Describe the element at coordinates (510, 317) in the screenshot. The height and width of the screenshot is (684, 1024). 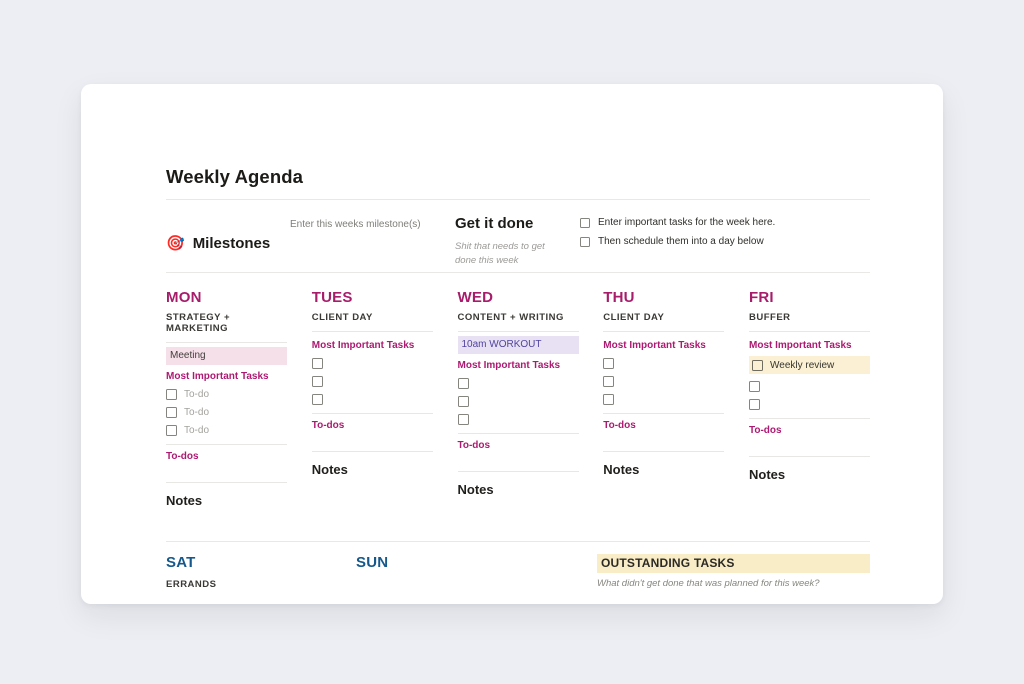
I see `day-focus: CONTENT + WRITING` at that location.